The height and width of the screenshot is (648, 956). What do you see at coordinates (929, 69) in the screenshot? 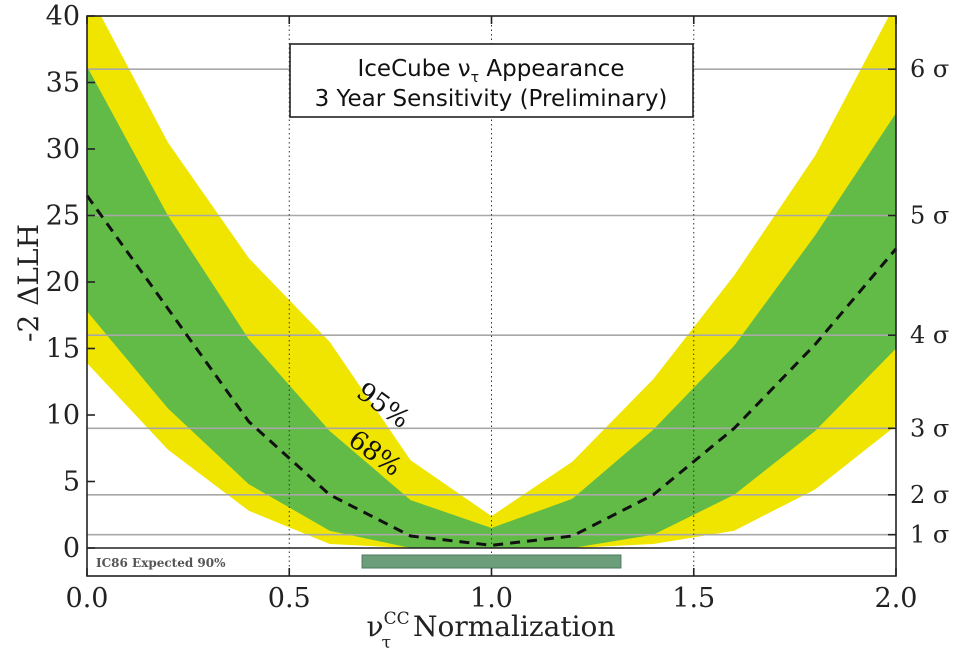
I see `sigma-tick-label: 6 σ` at bounding box center [929, 69].